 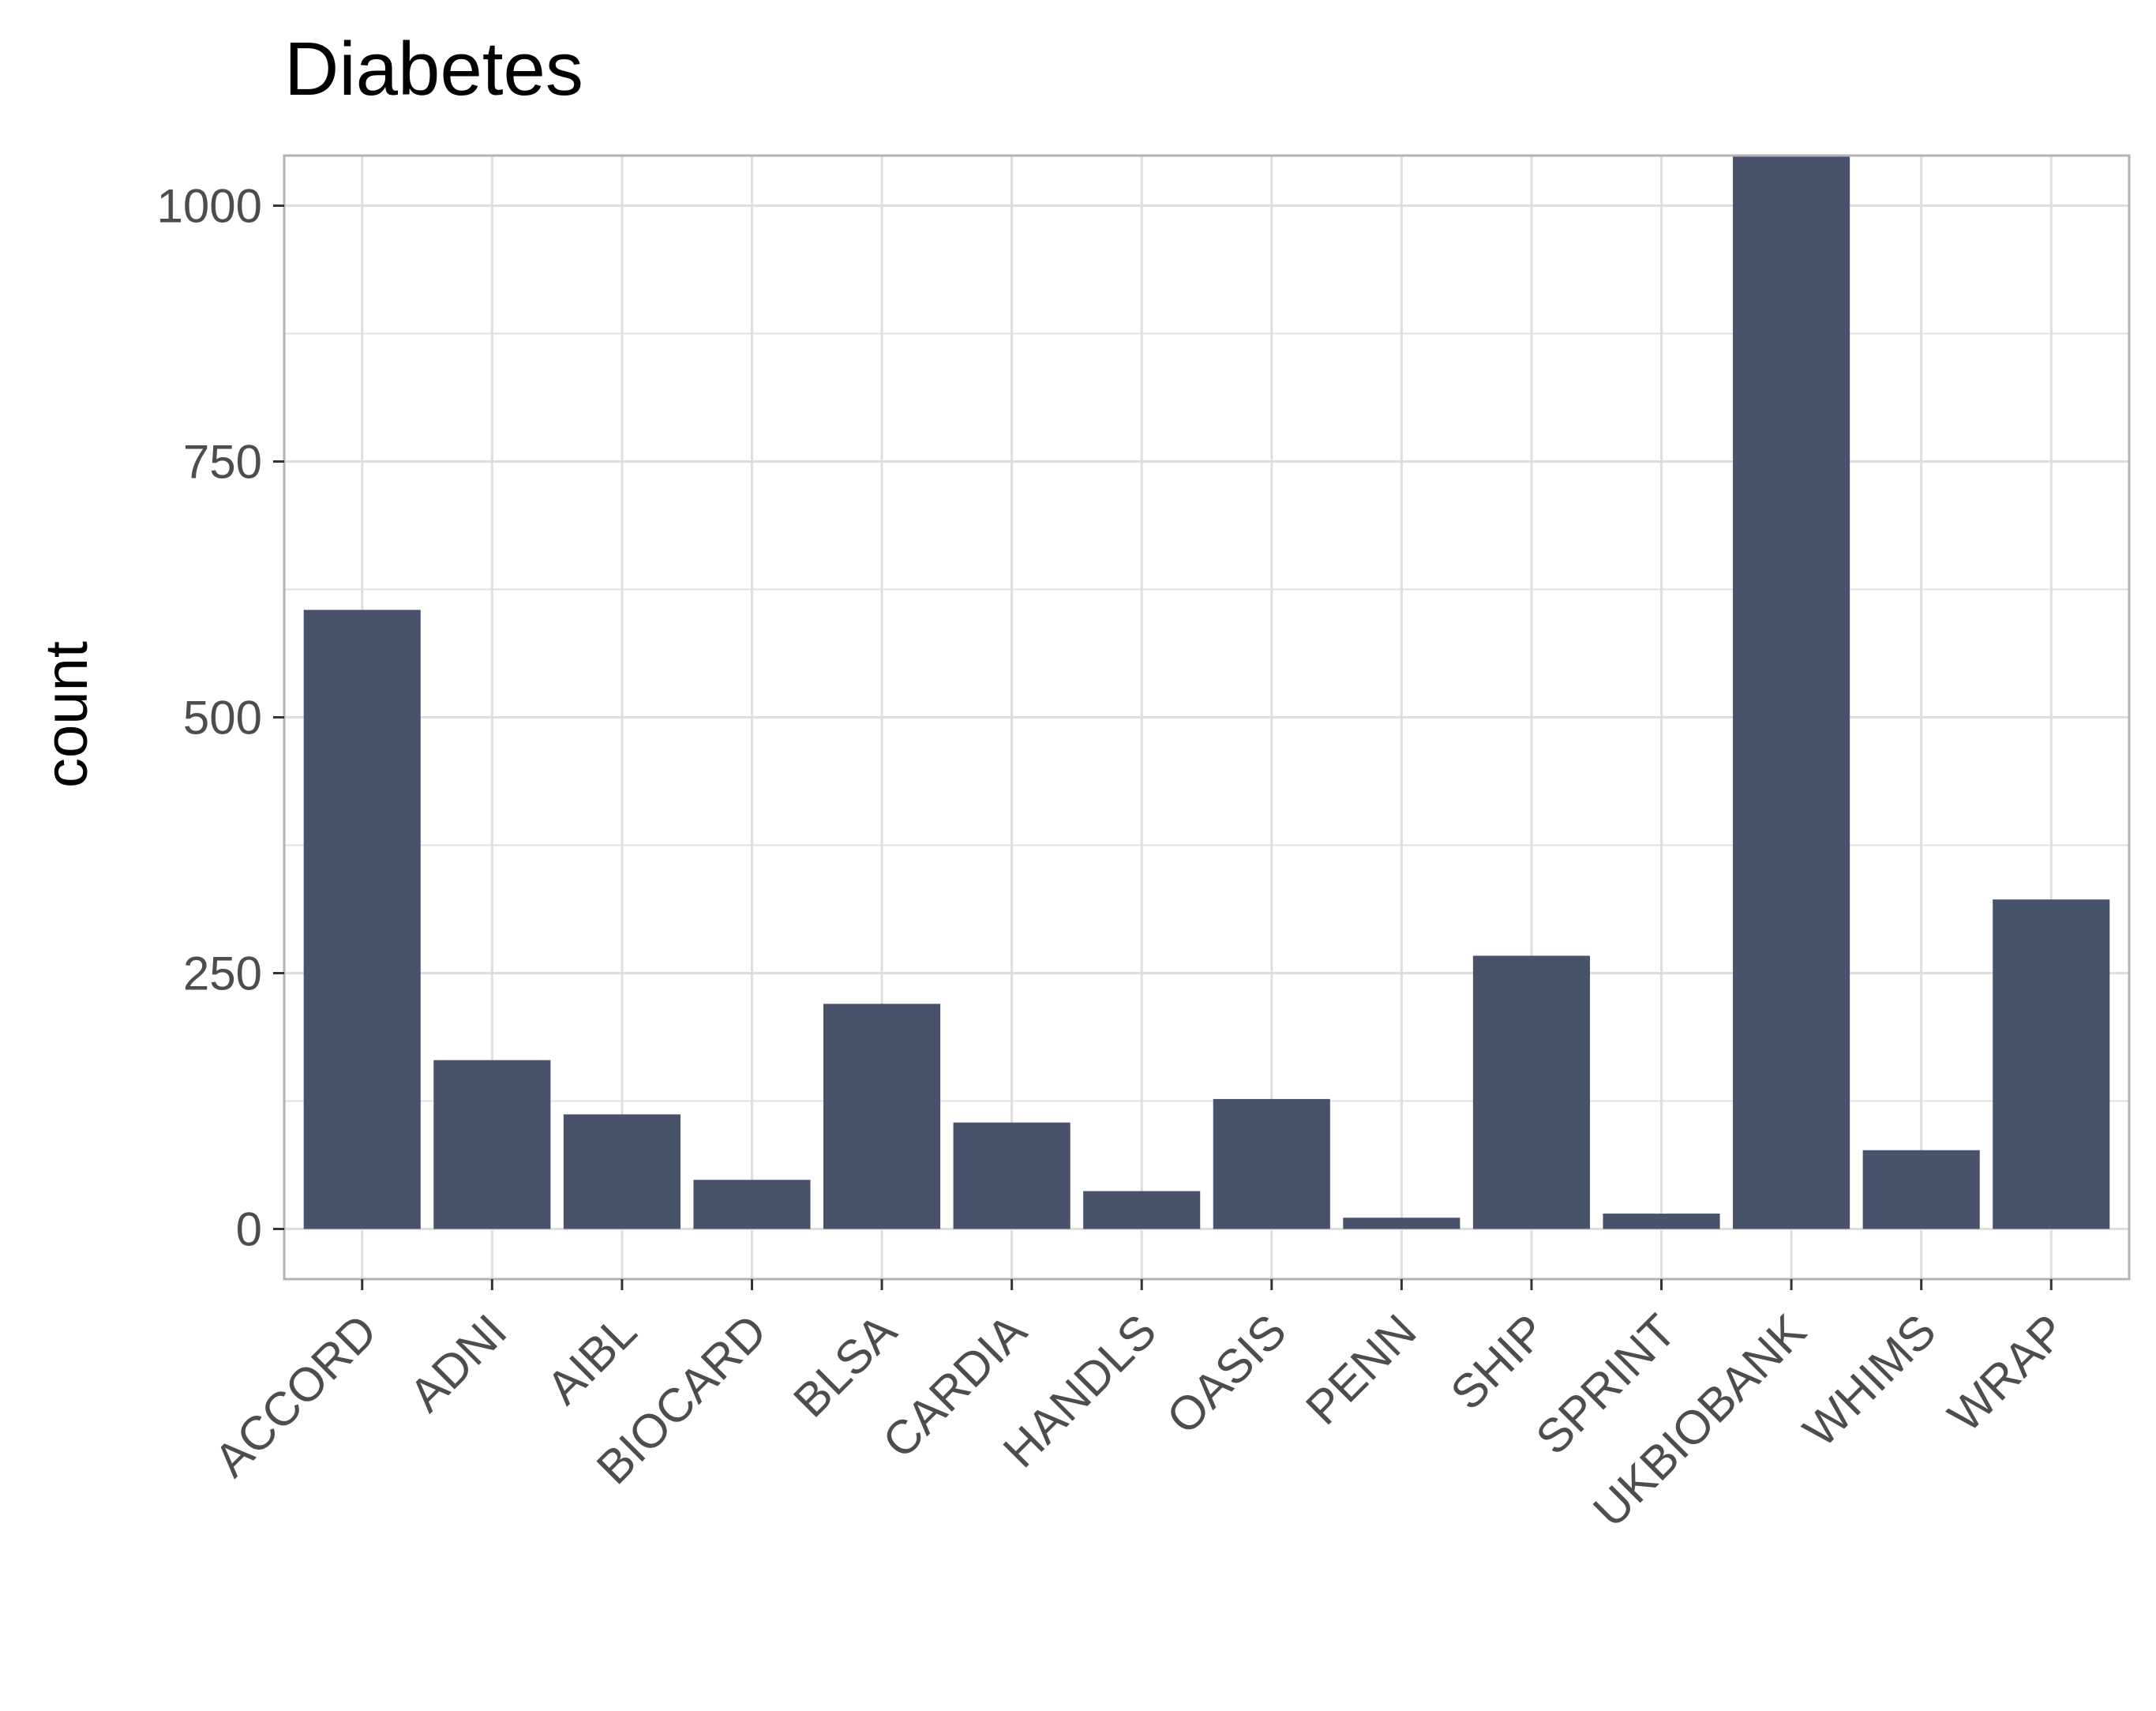 What do you see at coordinates (1532, 1092) in the screenshot?
I see `bar-ship` at bounding box center [1532, 1092].